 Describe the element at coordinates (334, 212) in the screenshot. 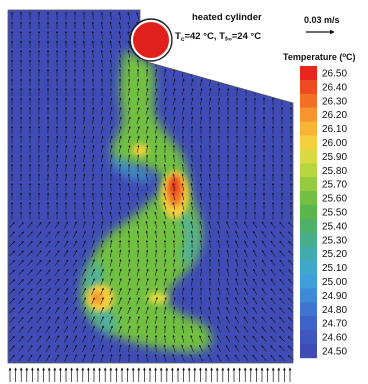

I see `colorbar-tick-label: 25.50` at that location.